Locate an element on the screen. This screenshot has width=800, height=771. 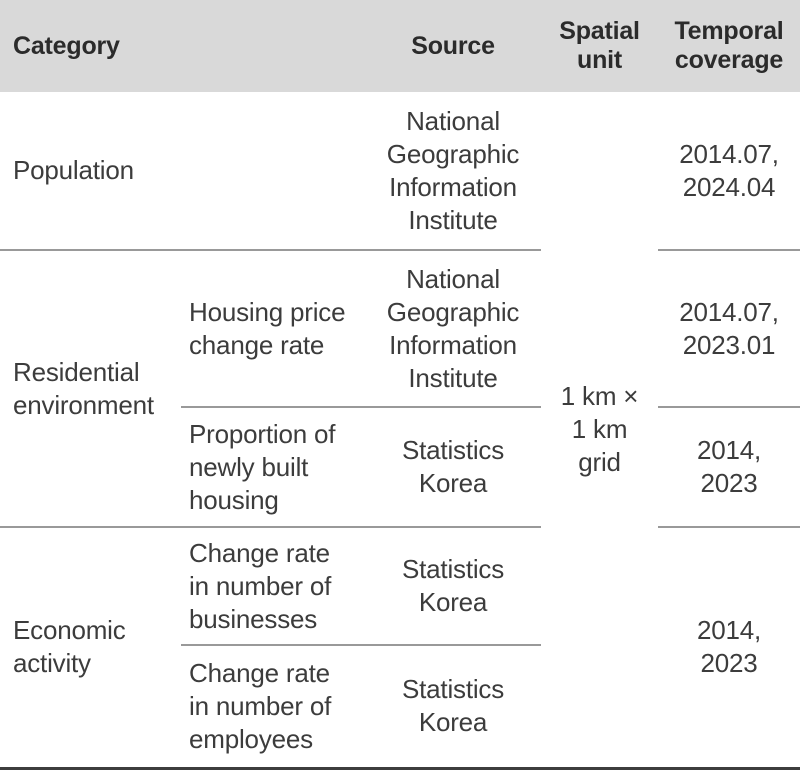
cell-category-population: Population is located at coordinates (183, 171).